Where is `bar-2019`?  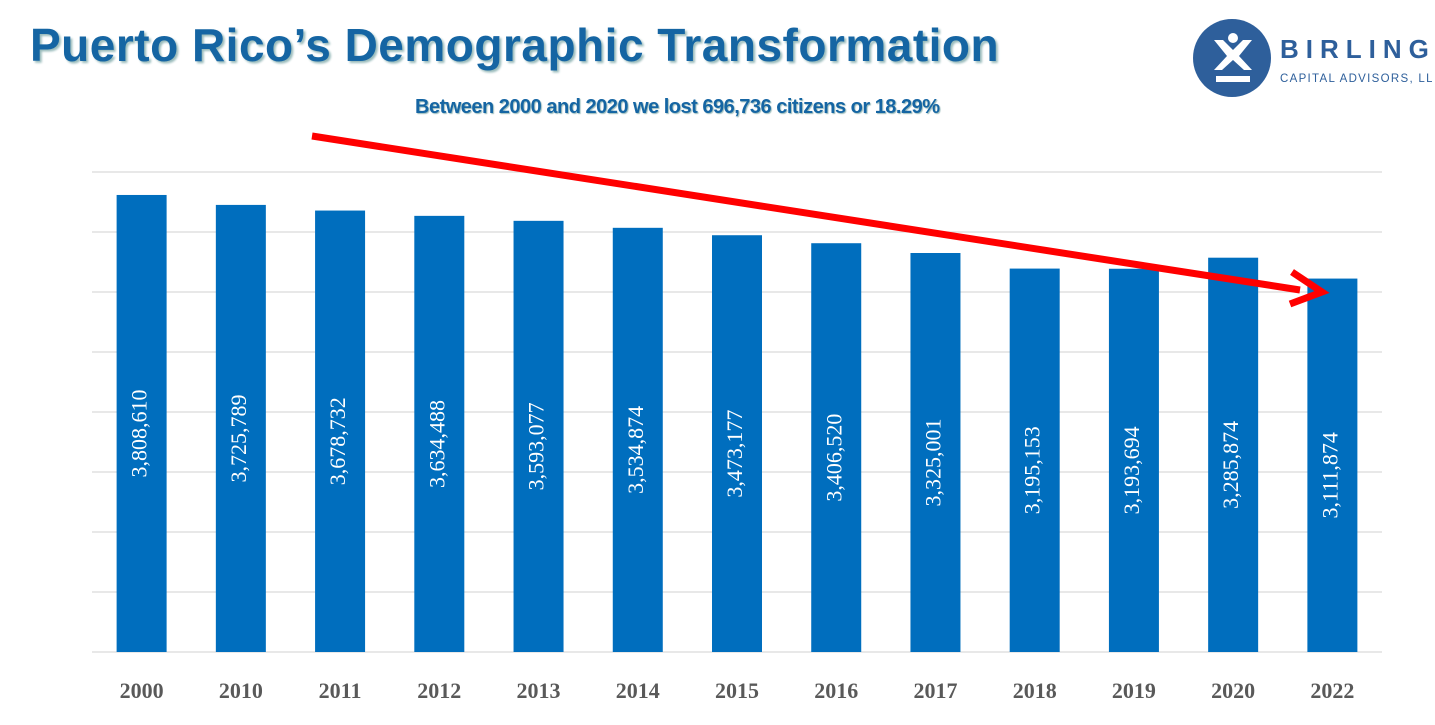 bar-2019 is located at coordinates (1133, 460).